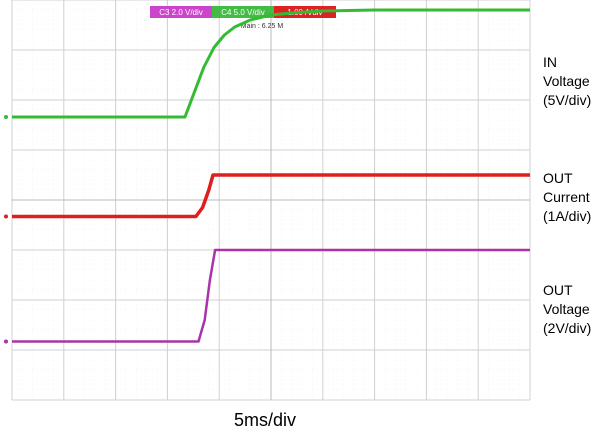 The width and height of the screenshot is (612, 436). I want to click on marker-out-voltage, so click(6, 341).